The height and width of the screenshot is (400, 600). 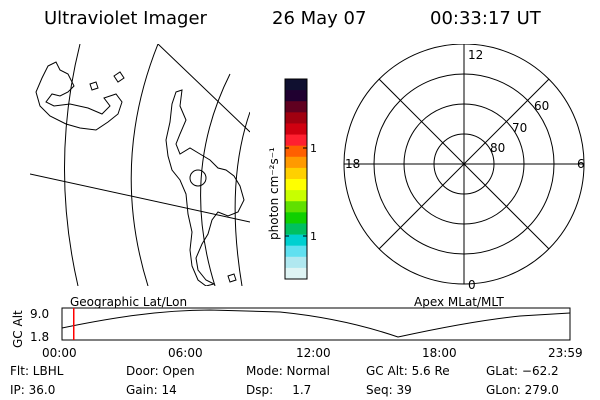 I want to click on time-label: 00:33:17 UT, so click(x=485, y=18).